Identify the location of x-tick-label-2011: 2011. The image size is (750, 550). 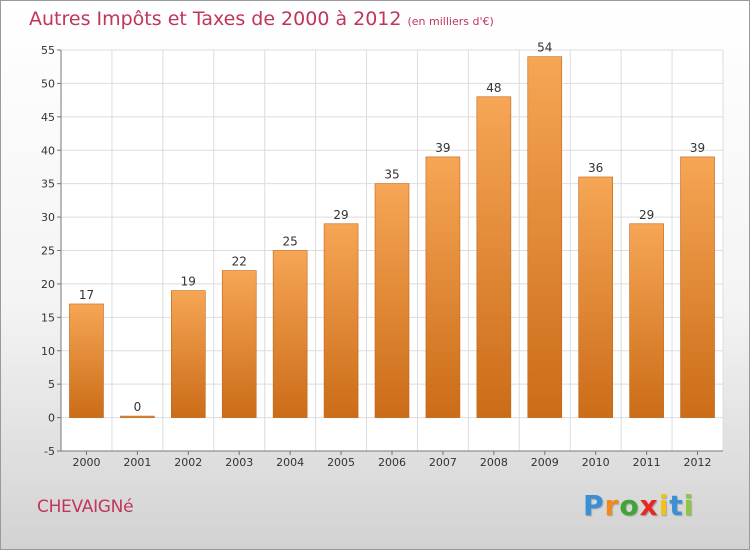
(647, 462).